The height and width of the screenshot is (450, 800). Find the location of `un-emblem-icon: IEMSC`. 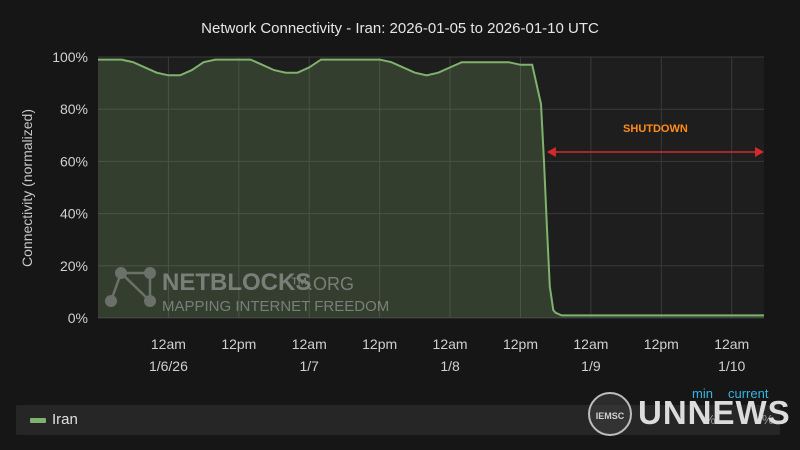

un-emblem-icon: IEMSC is located at coordinates (610, 414).